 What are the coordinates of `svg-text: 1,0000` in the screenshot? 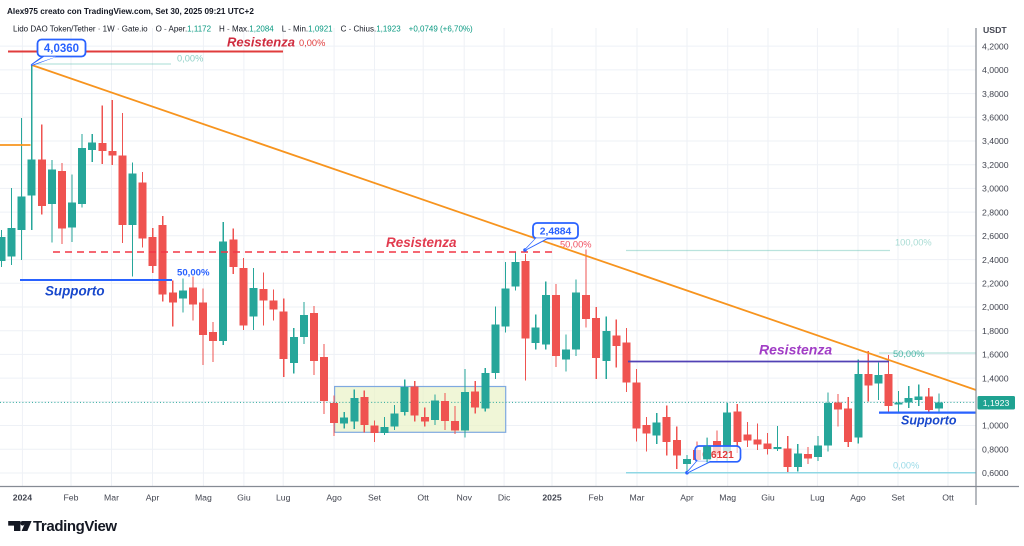 It's located at (995, 426).